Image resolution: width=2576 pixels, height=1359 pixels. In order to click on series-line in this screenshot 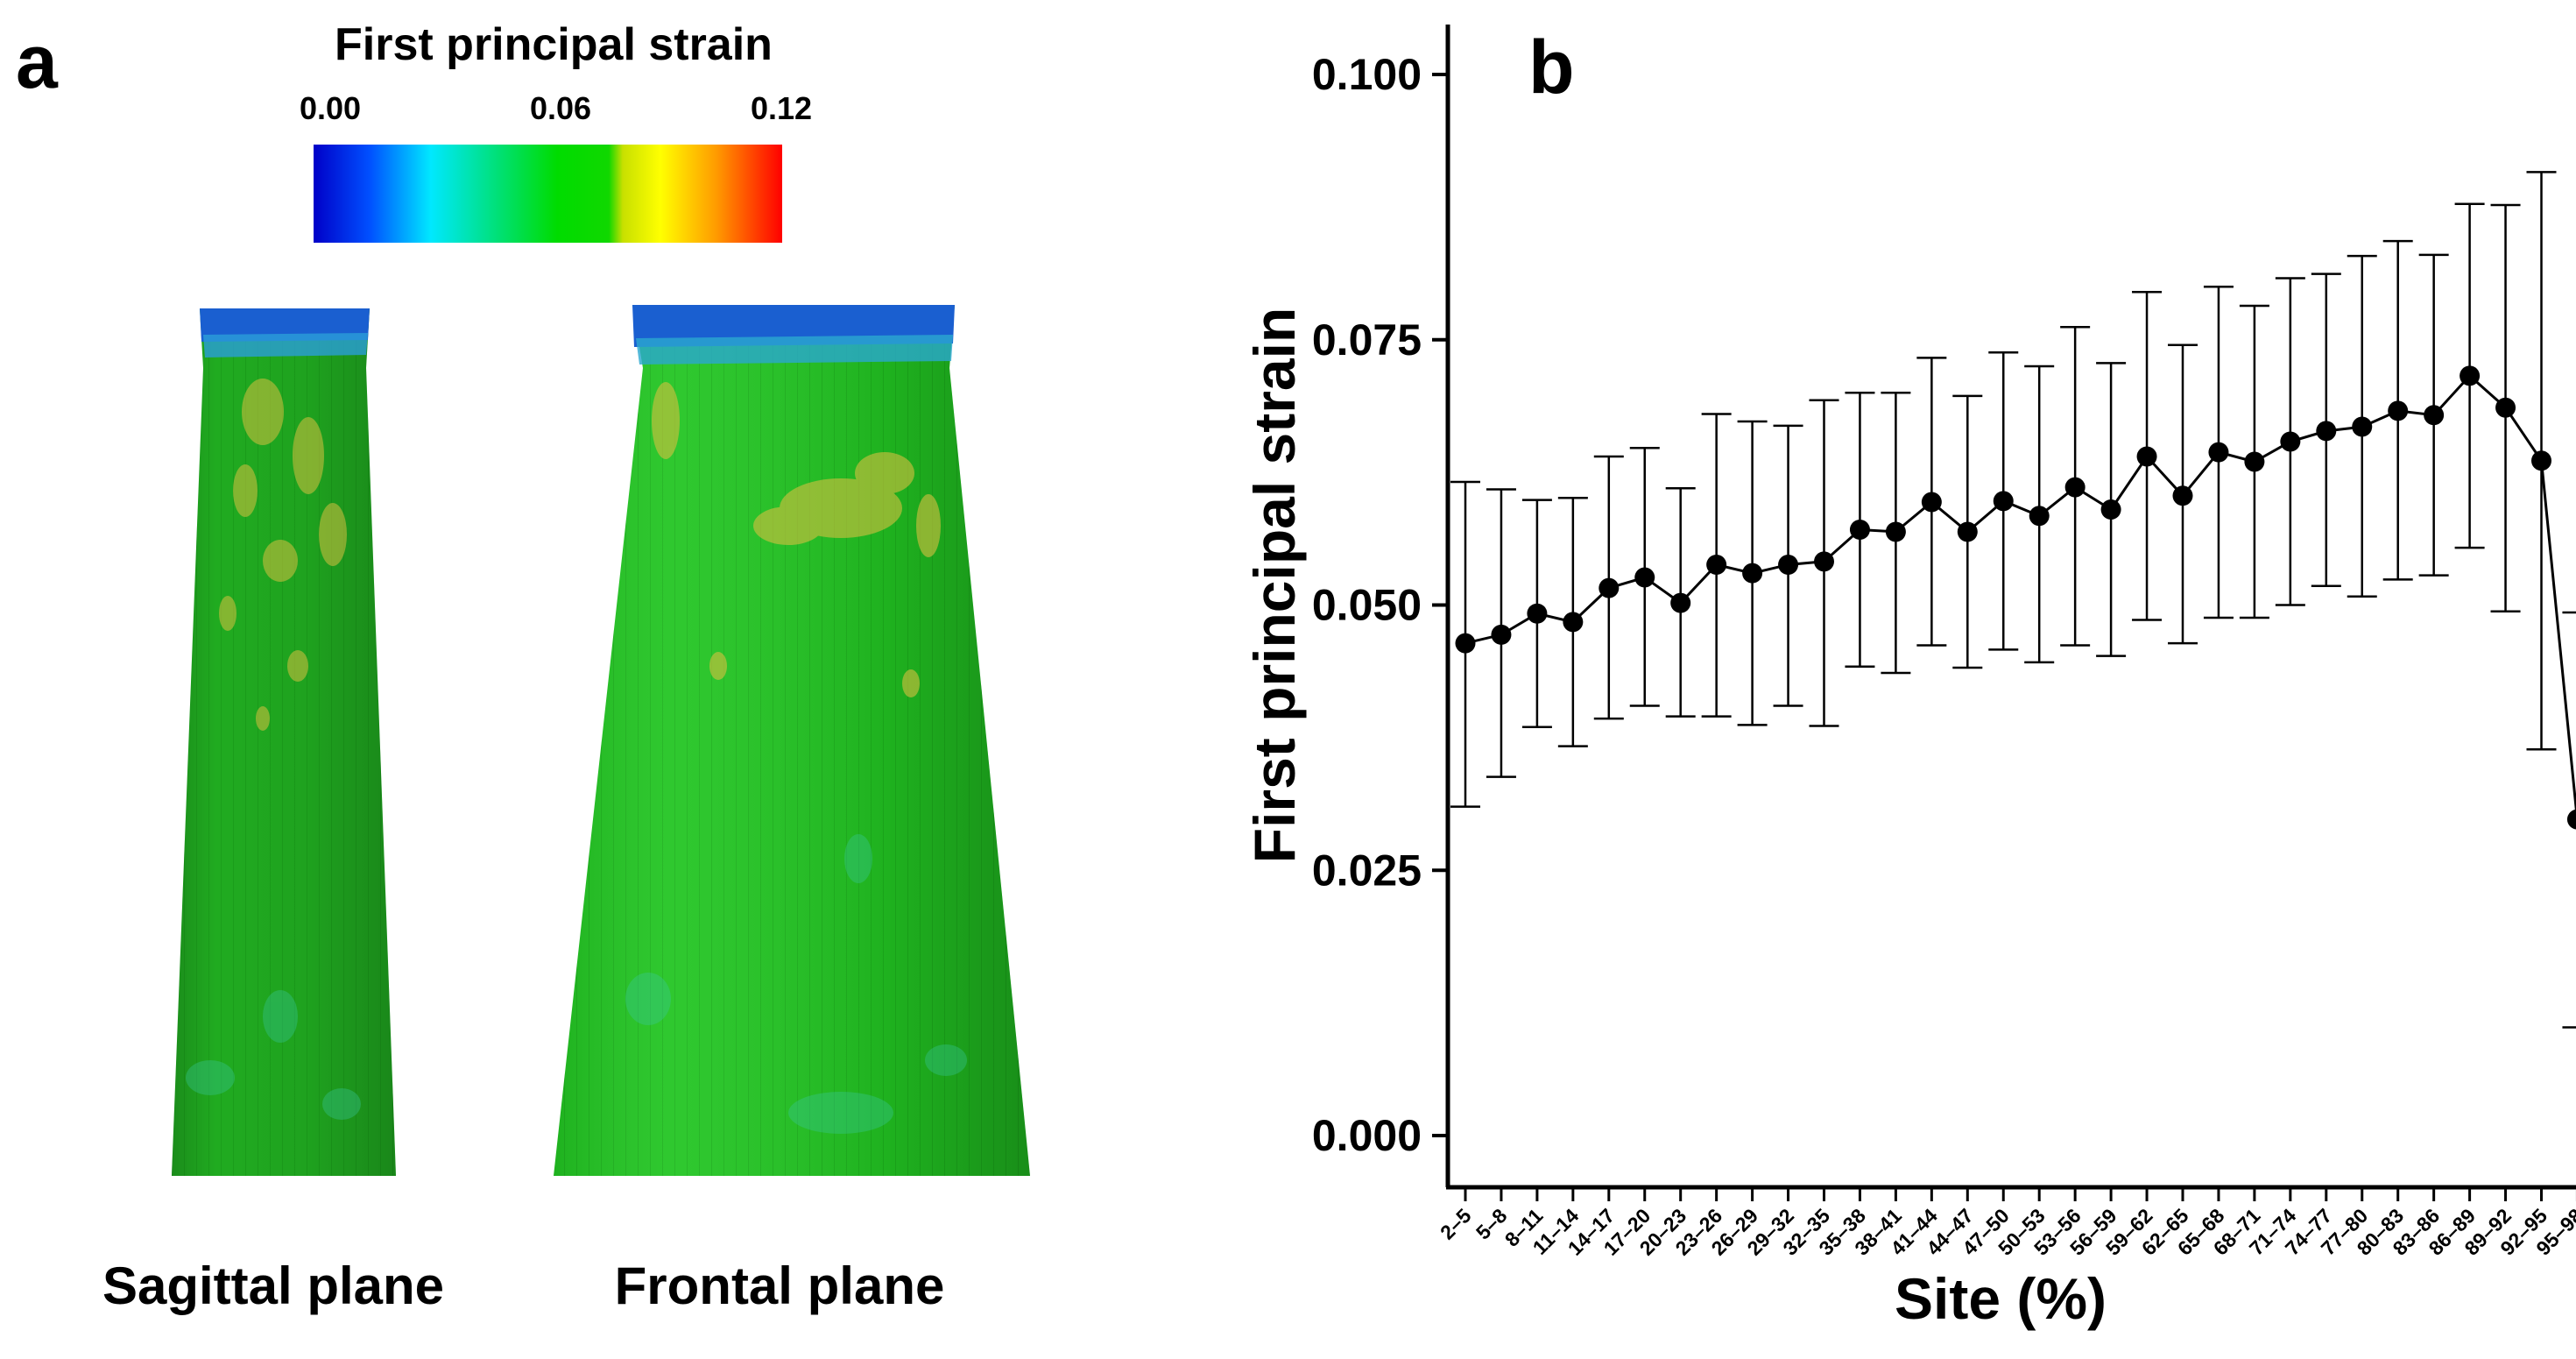, I will do `click(2020, 597)`.